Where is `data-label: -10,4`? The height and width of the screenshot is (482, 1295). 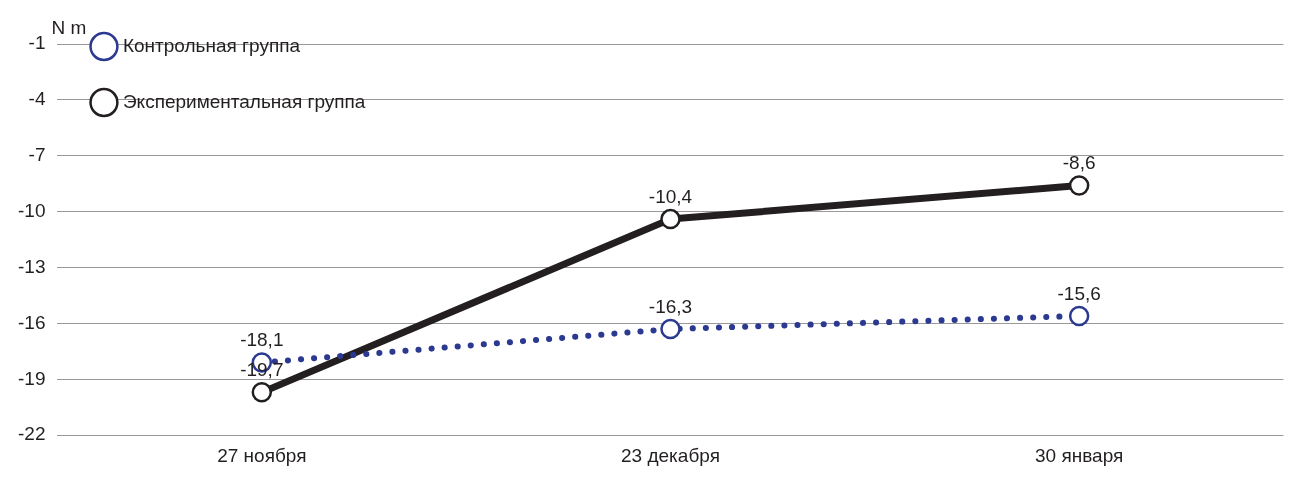 data-label: -10,4 is located at coordinates (670, 196).